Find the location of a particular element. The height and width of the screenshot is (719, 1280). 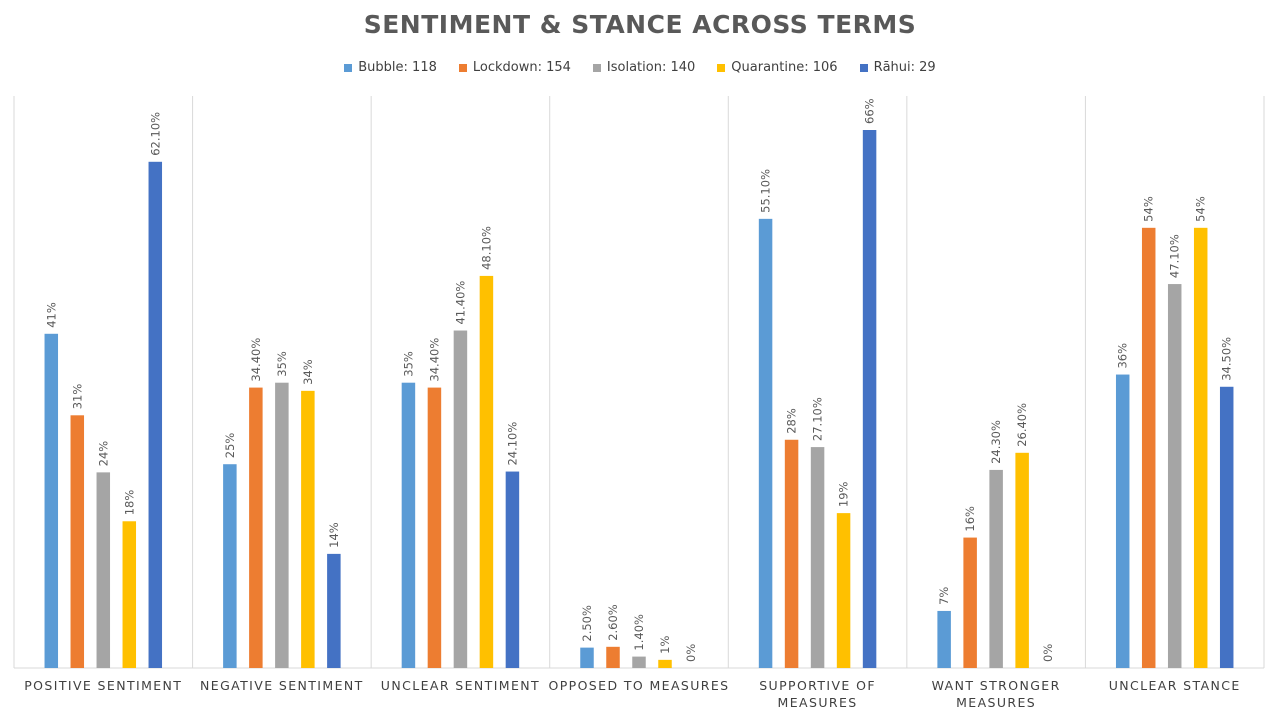

data-label: 24.30% is located at coordinates (996, 442).